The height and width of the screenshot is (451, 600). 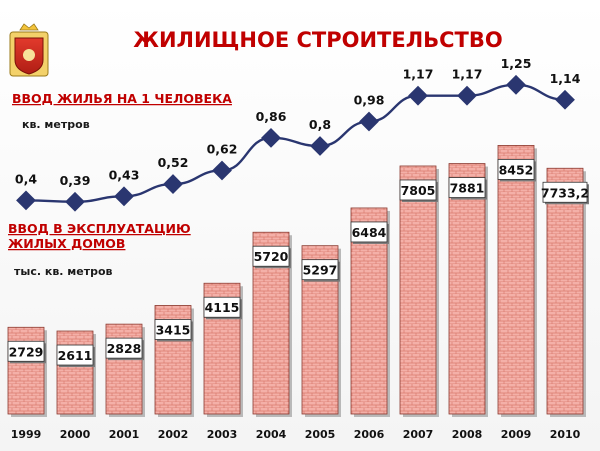 What do you see at coordinates (26, 434) in the screenshot?
I see `x-tick-label: 1999` at bounding box center [26, 434].